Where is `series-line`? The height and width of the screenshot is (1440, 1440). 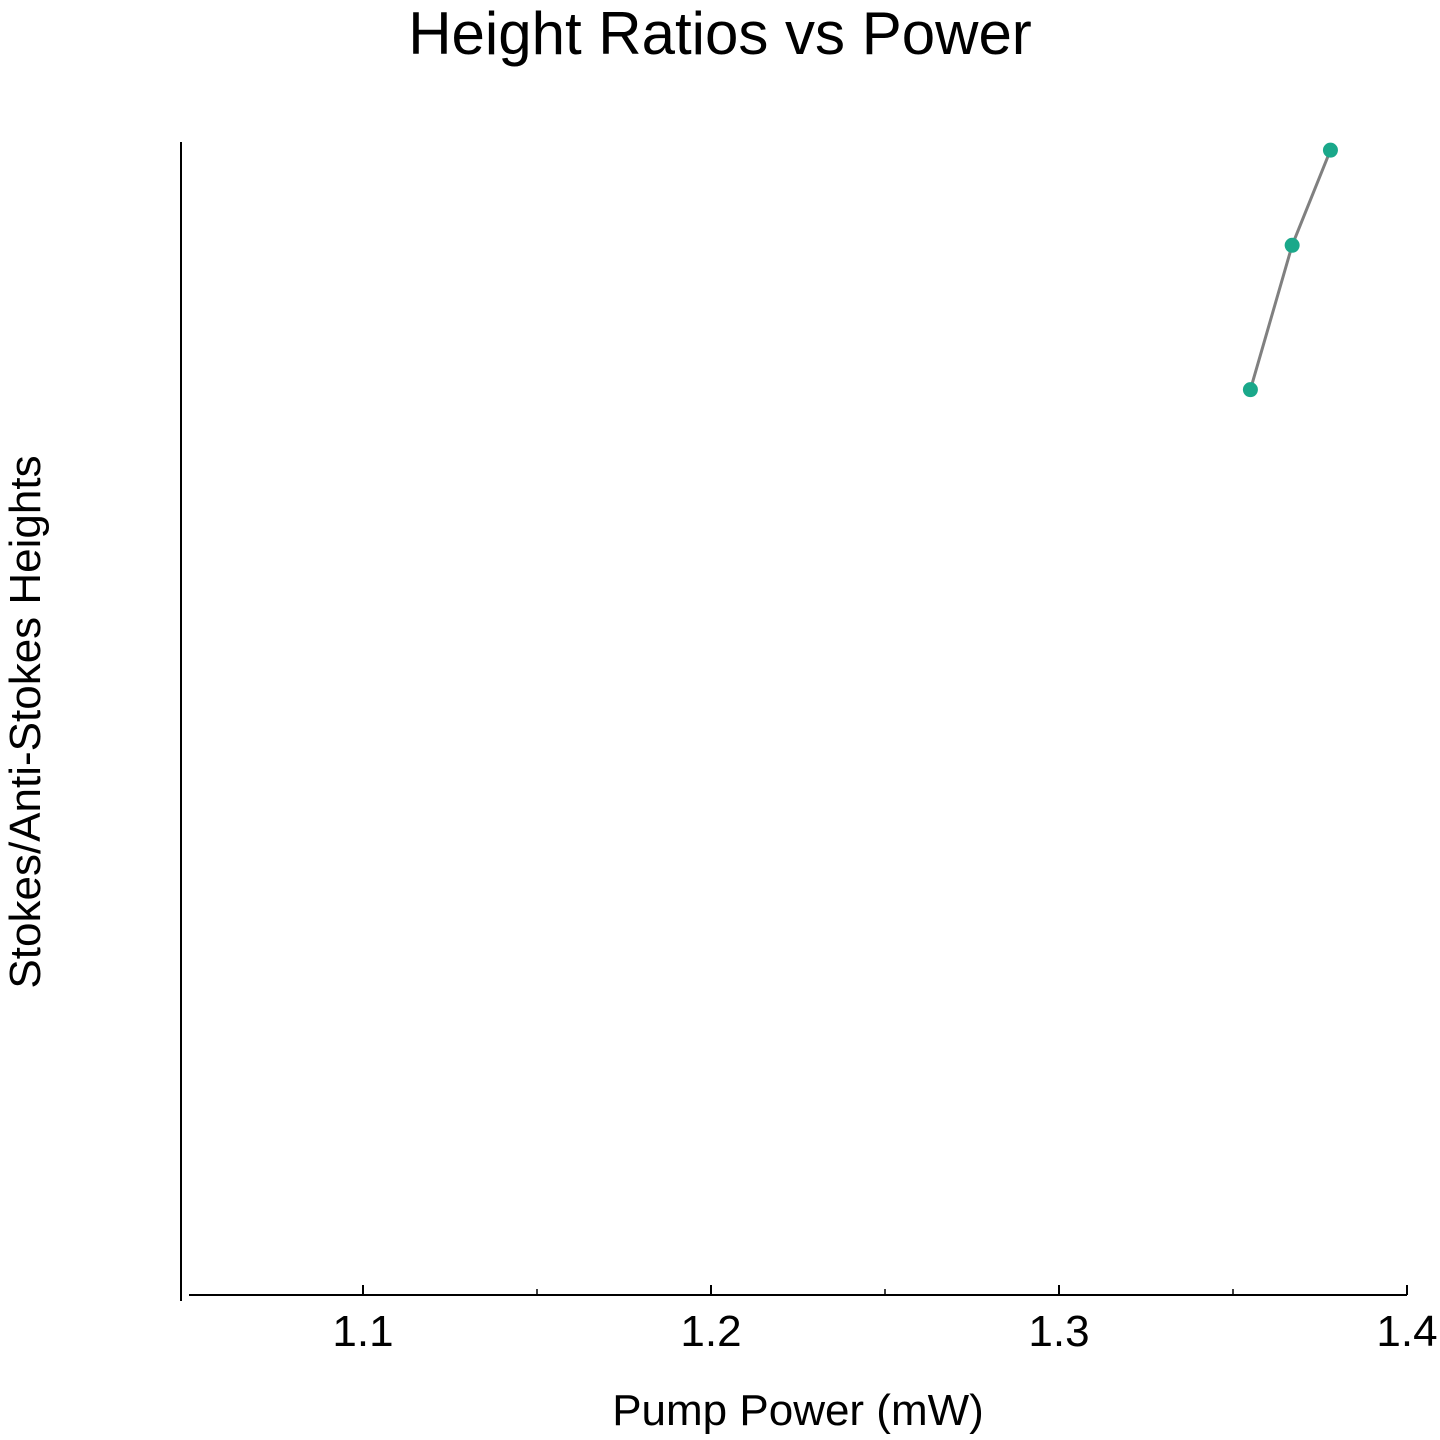 series-line is located at coordinates (1290, 270).